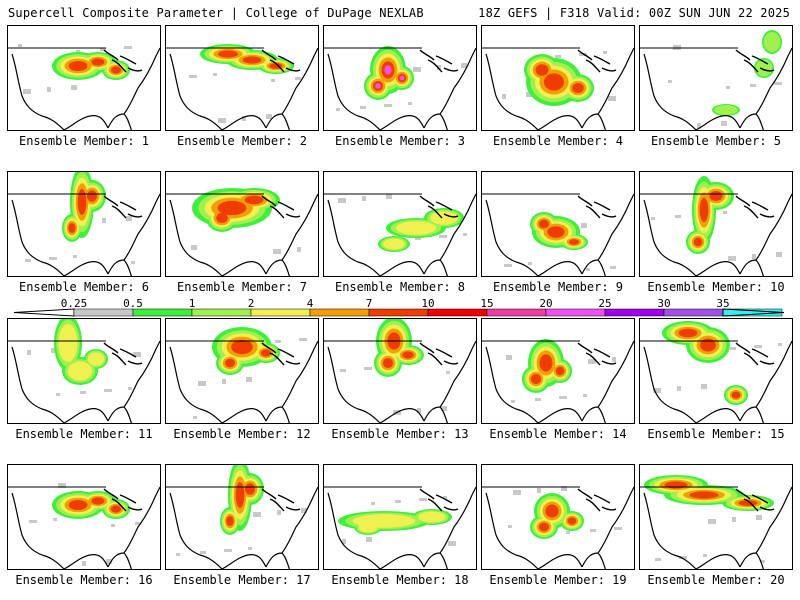 This screenshot has height=600, width=800. What do you see at coordinates (242, 141) in the screenshot?
I see `panel-label: Ensemble Member: 2` at bounding box center [242, 141].